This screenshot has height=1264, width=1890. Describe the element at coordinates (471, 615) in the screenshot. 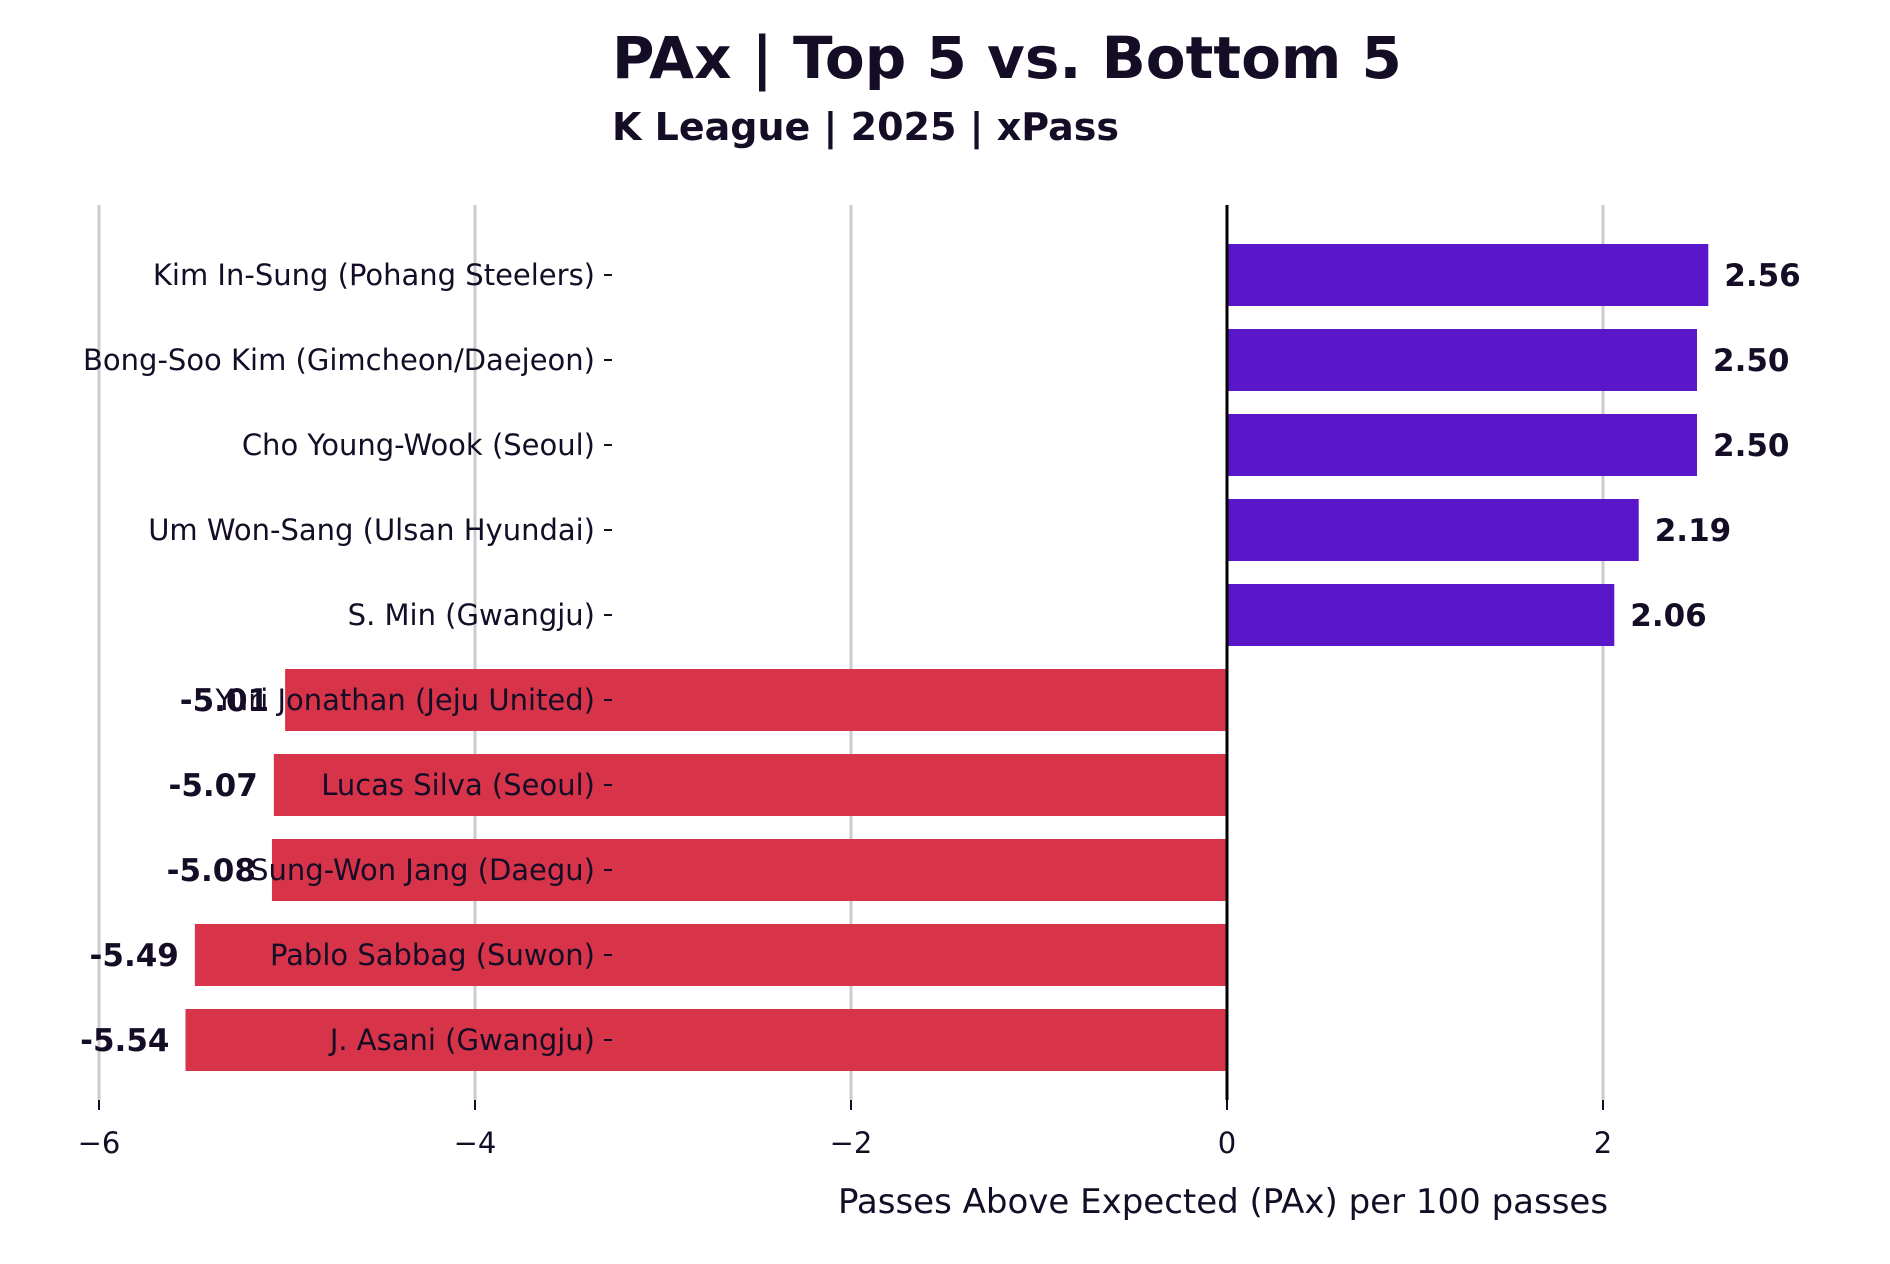

I see `y-tick-label: S. Min (Gwangju)` at that location.